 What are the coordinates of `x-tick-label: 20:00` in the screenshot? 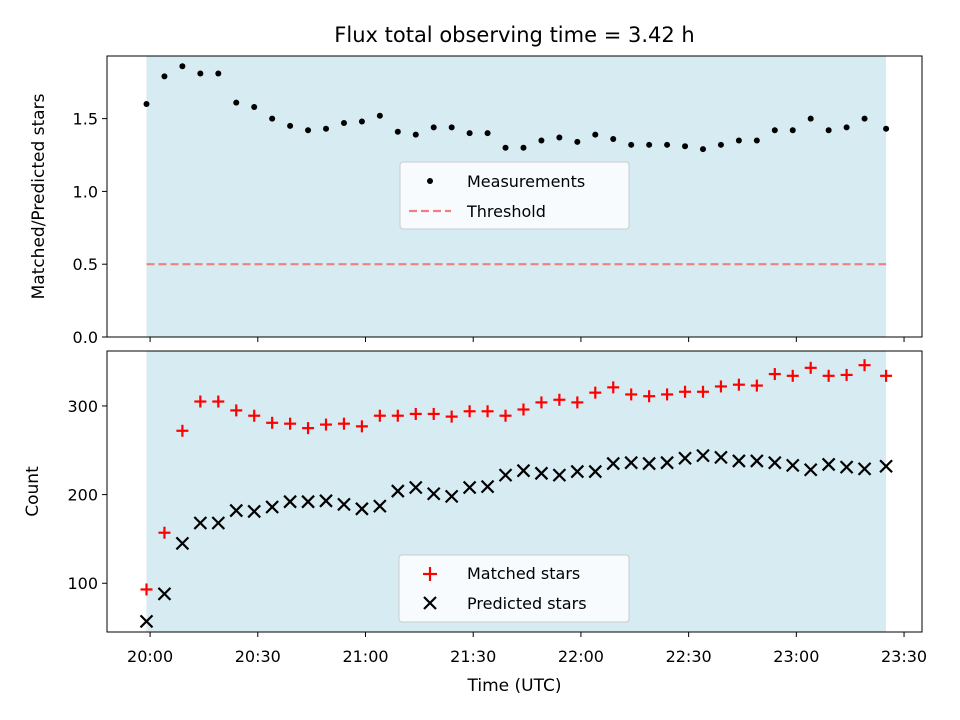 It's located at (150, 656).